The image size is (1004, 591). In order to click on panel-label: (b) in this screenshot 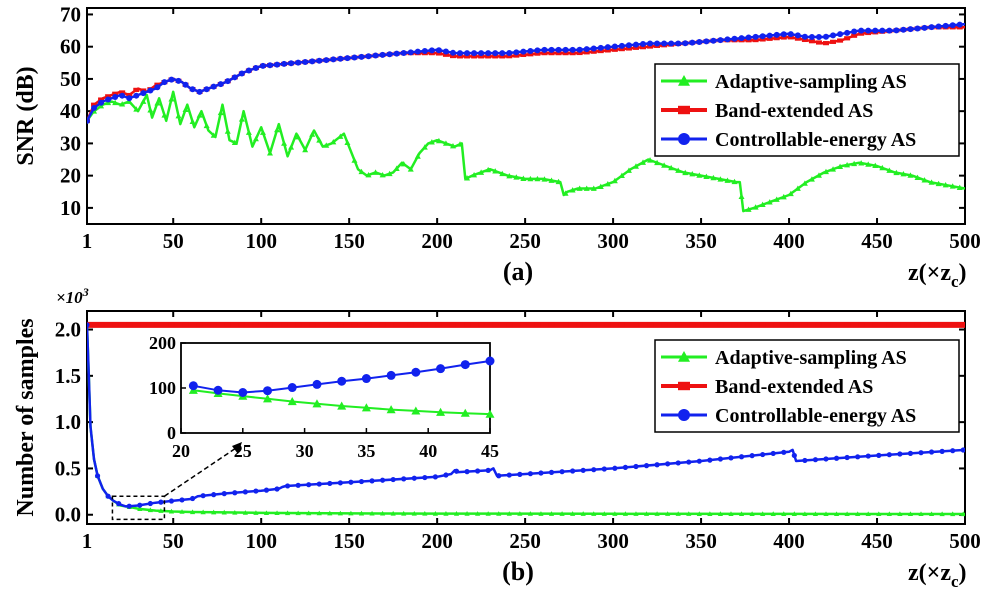, I will do `click(518, 571)`.